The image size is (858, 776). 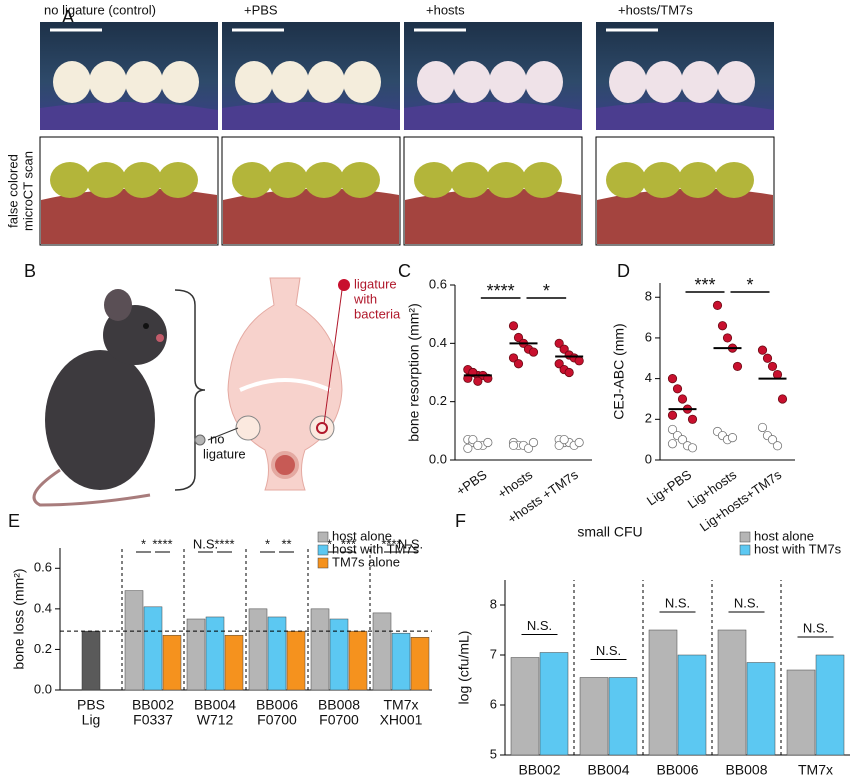 I want to click on row-label-line: microCT scan, so click(x=27, y=191).